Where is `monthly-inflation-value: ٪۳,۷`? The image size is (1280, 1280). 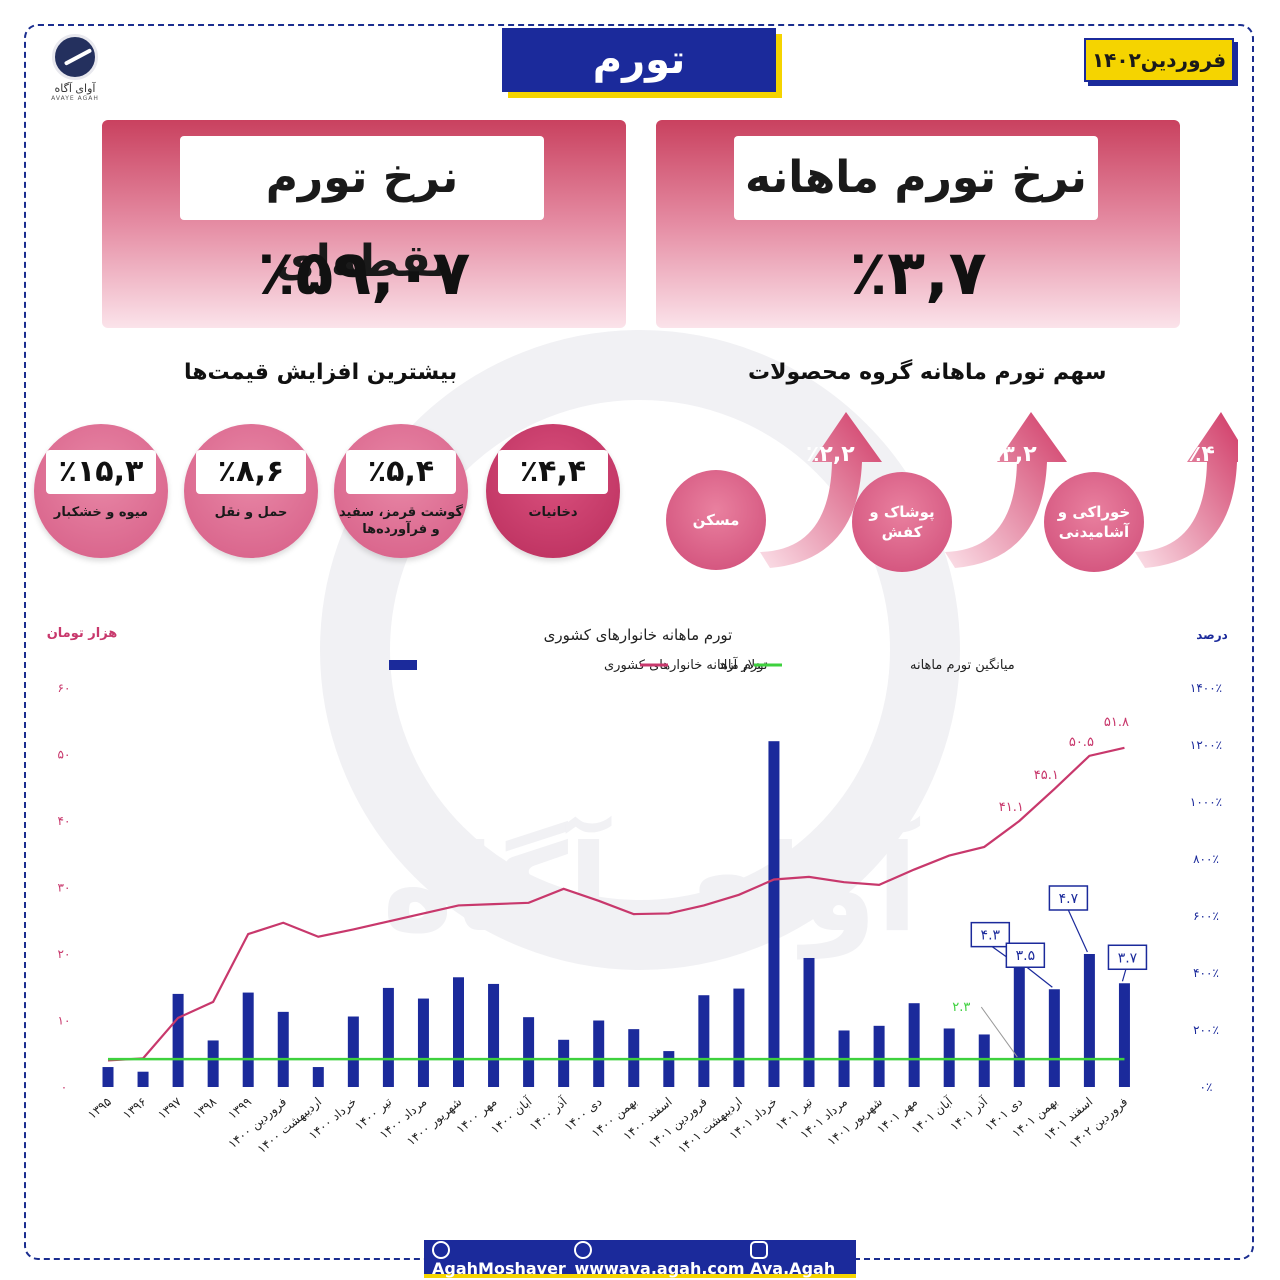
monthly-inflation-value: ٪۳,۷ is located at coordinates (918, 272).